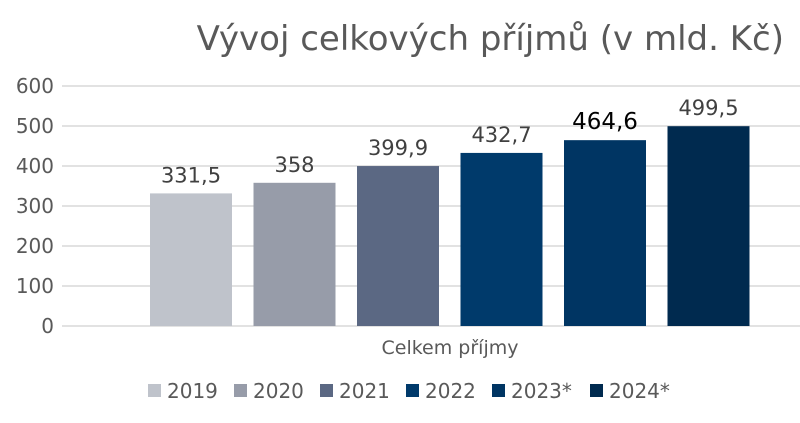  Describe the element at coordinates (398, 148) in the screenshot. I see `data-label: 399,9` at that location.